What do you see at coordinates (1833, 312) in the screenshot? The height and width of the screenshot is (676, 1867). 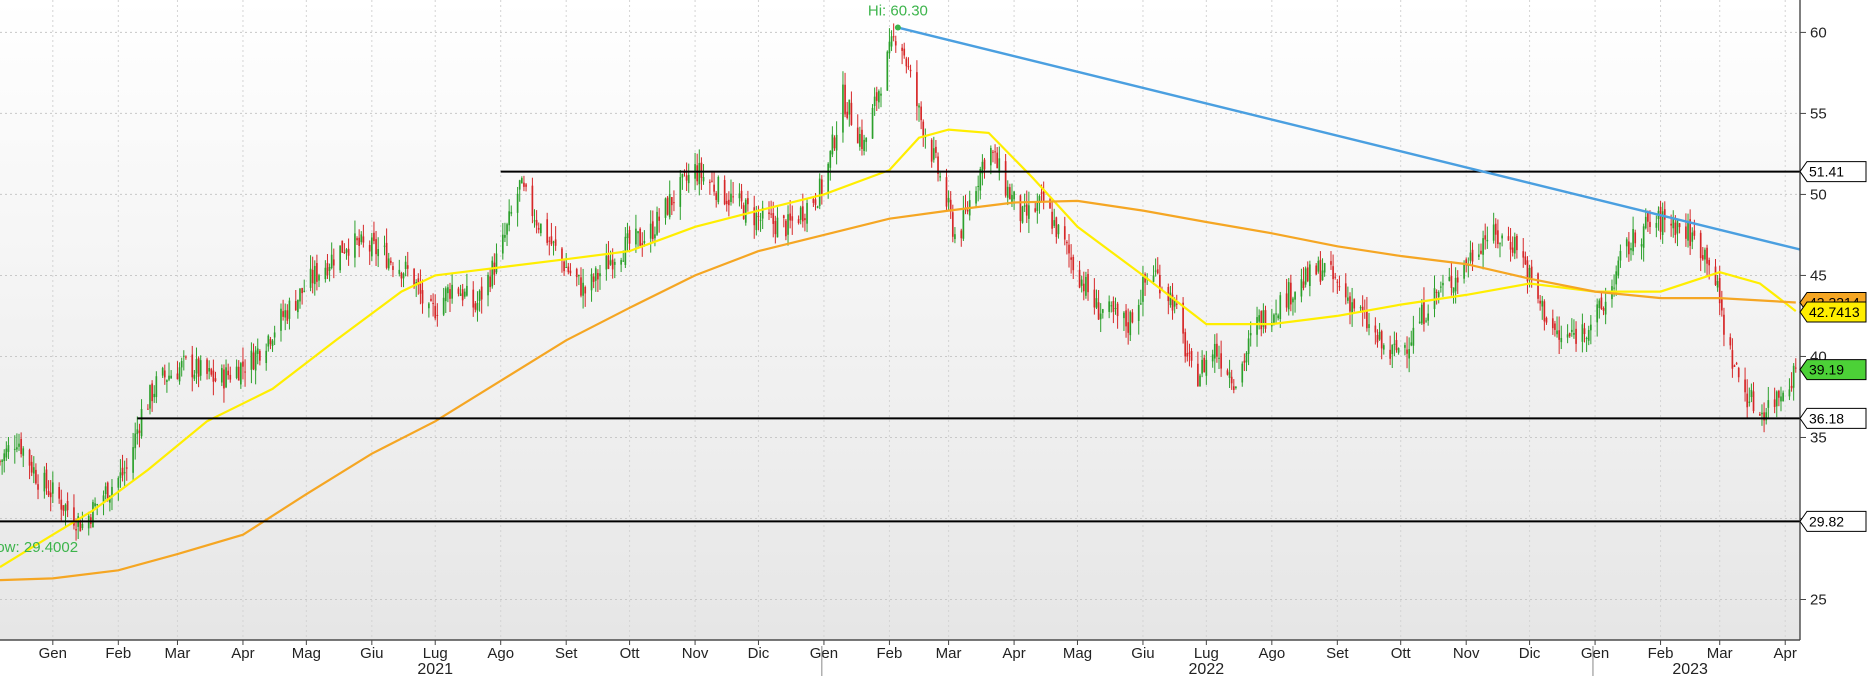 I see `value-tag: 42.7413` at bounding box center [1833, 312].